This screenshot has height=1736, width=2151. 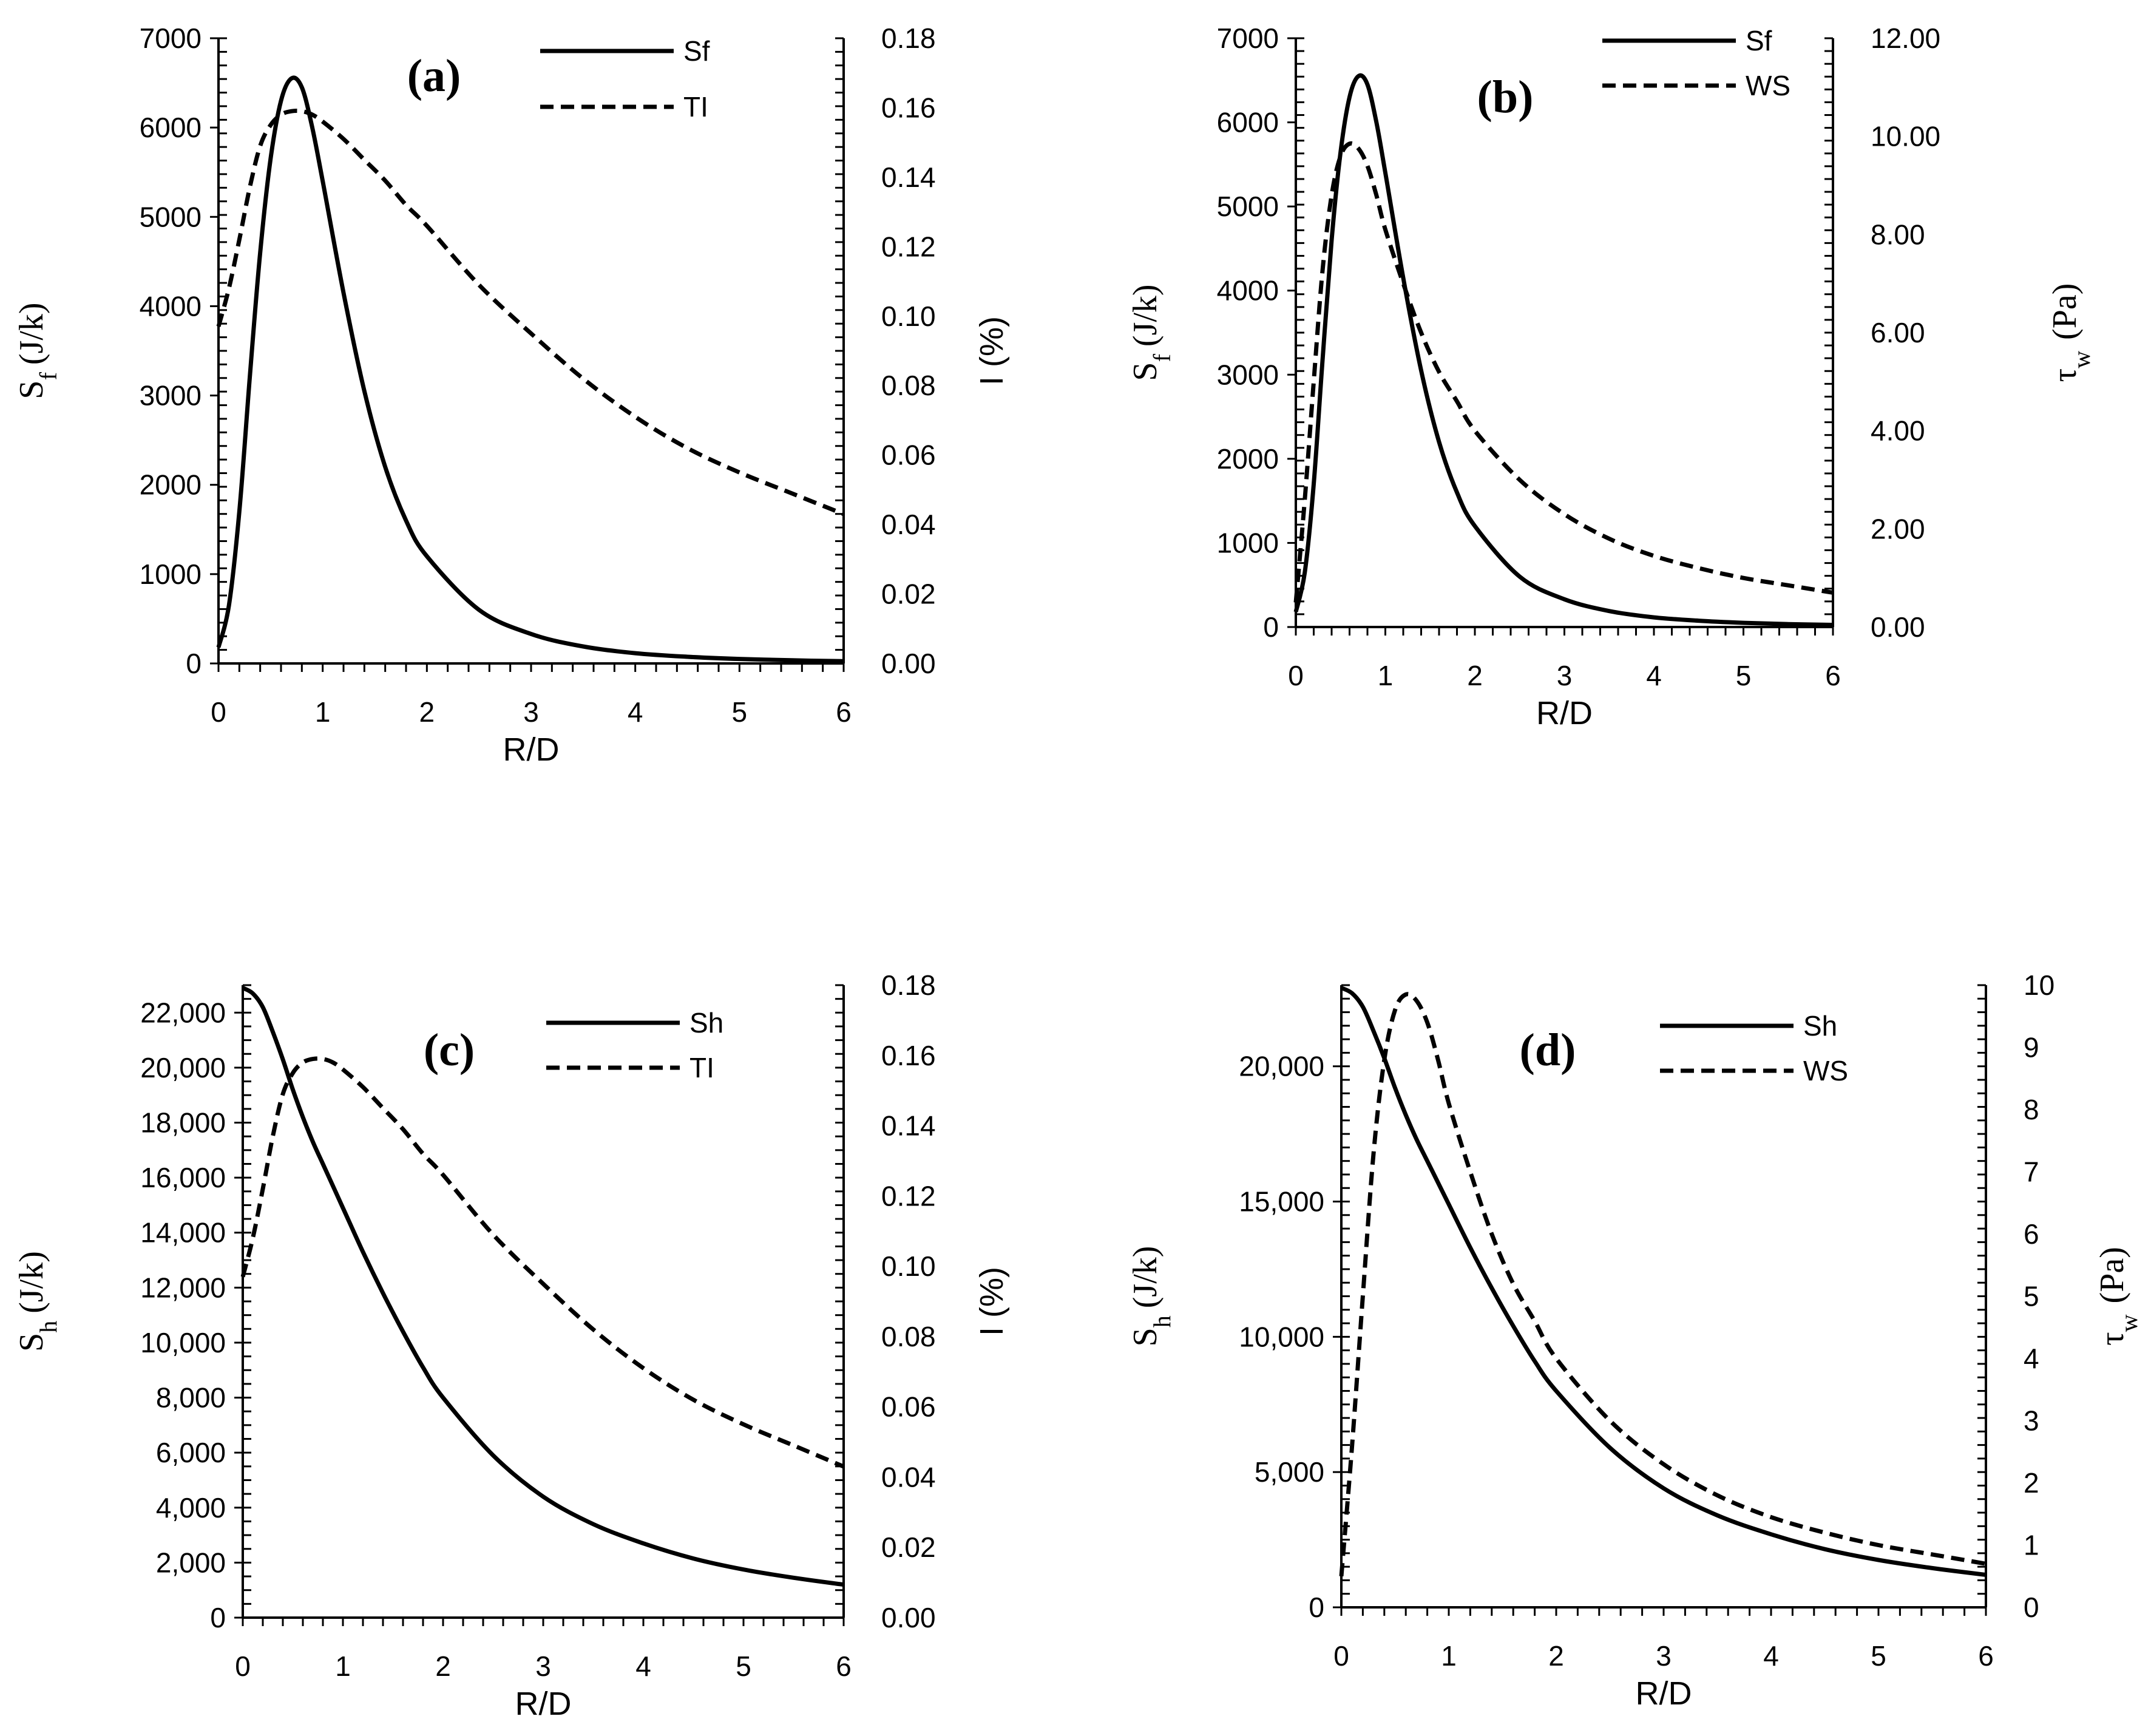 What do you see at coordinates (2031, 1296) in the screenshot?
I see `right-tick-label: 5` at bounding box center [2031, 1296].